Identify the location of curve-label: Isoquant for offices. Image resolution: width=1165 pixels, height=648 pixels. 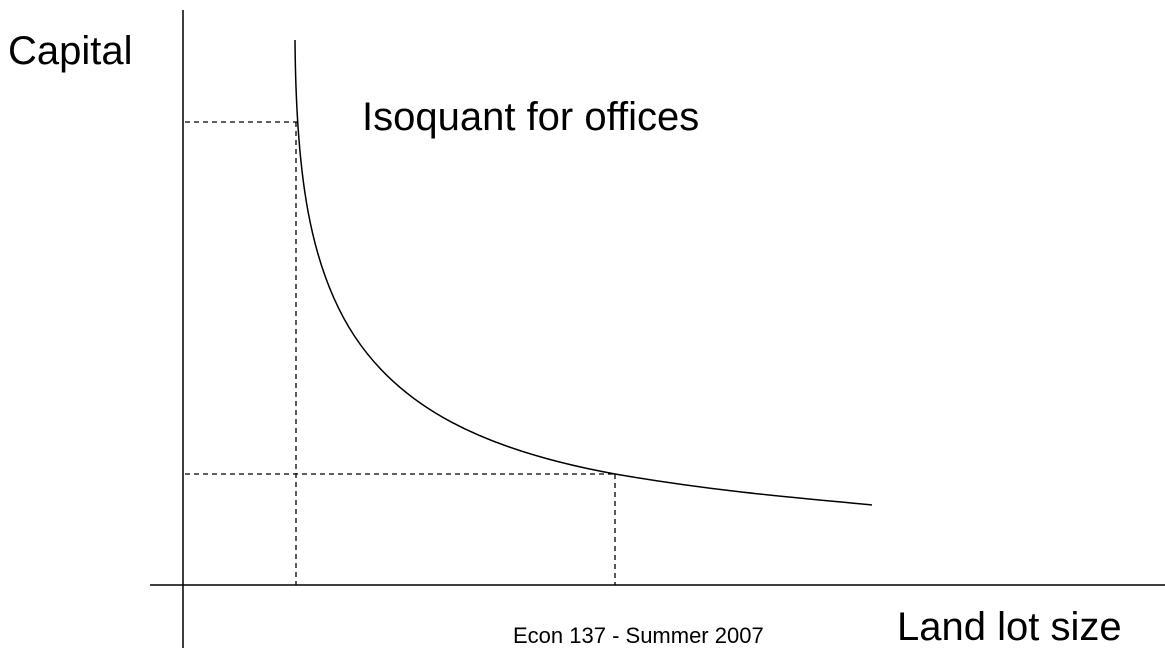
(530, 117).